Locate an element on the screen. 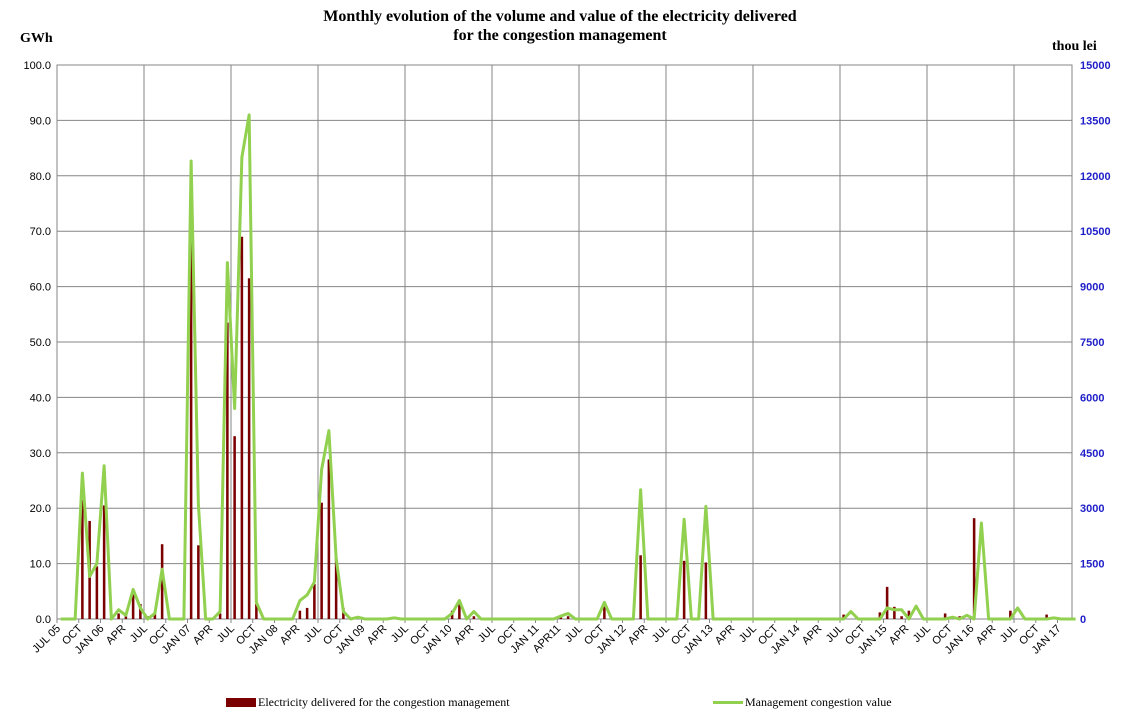  left-tick-label: 0.0 is located at coordinates (43, 620).